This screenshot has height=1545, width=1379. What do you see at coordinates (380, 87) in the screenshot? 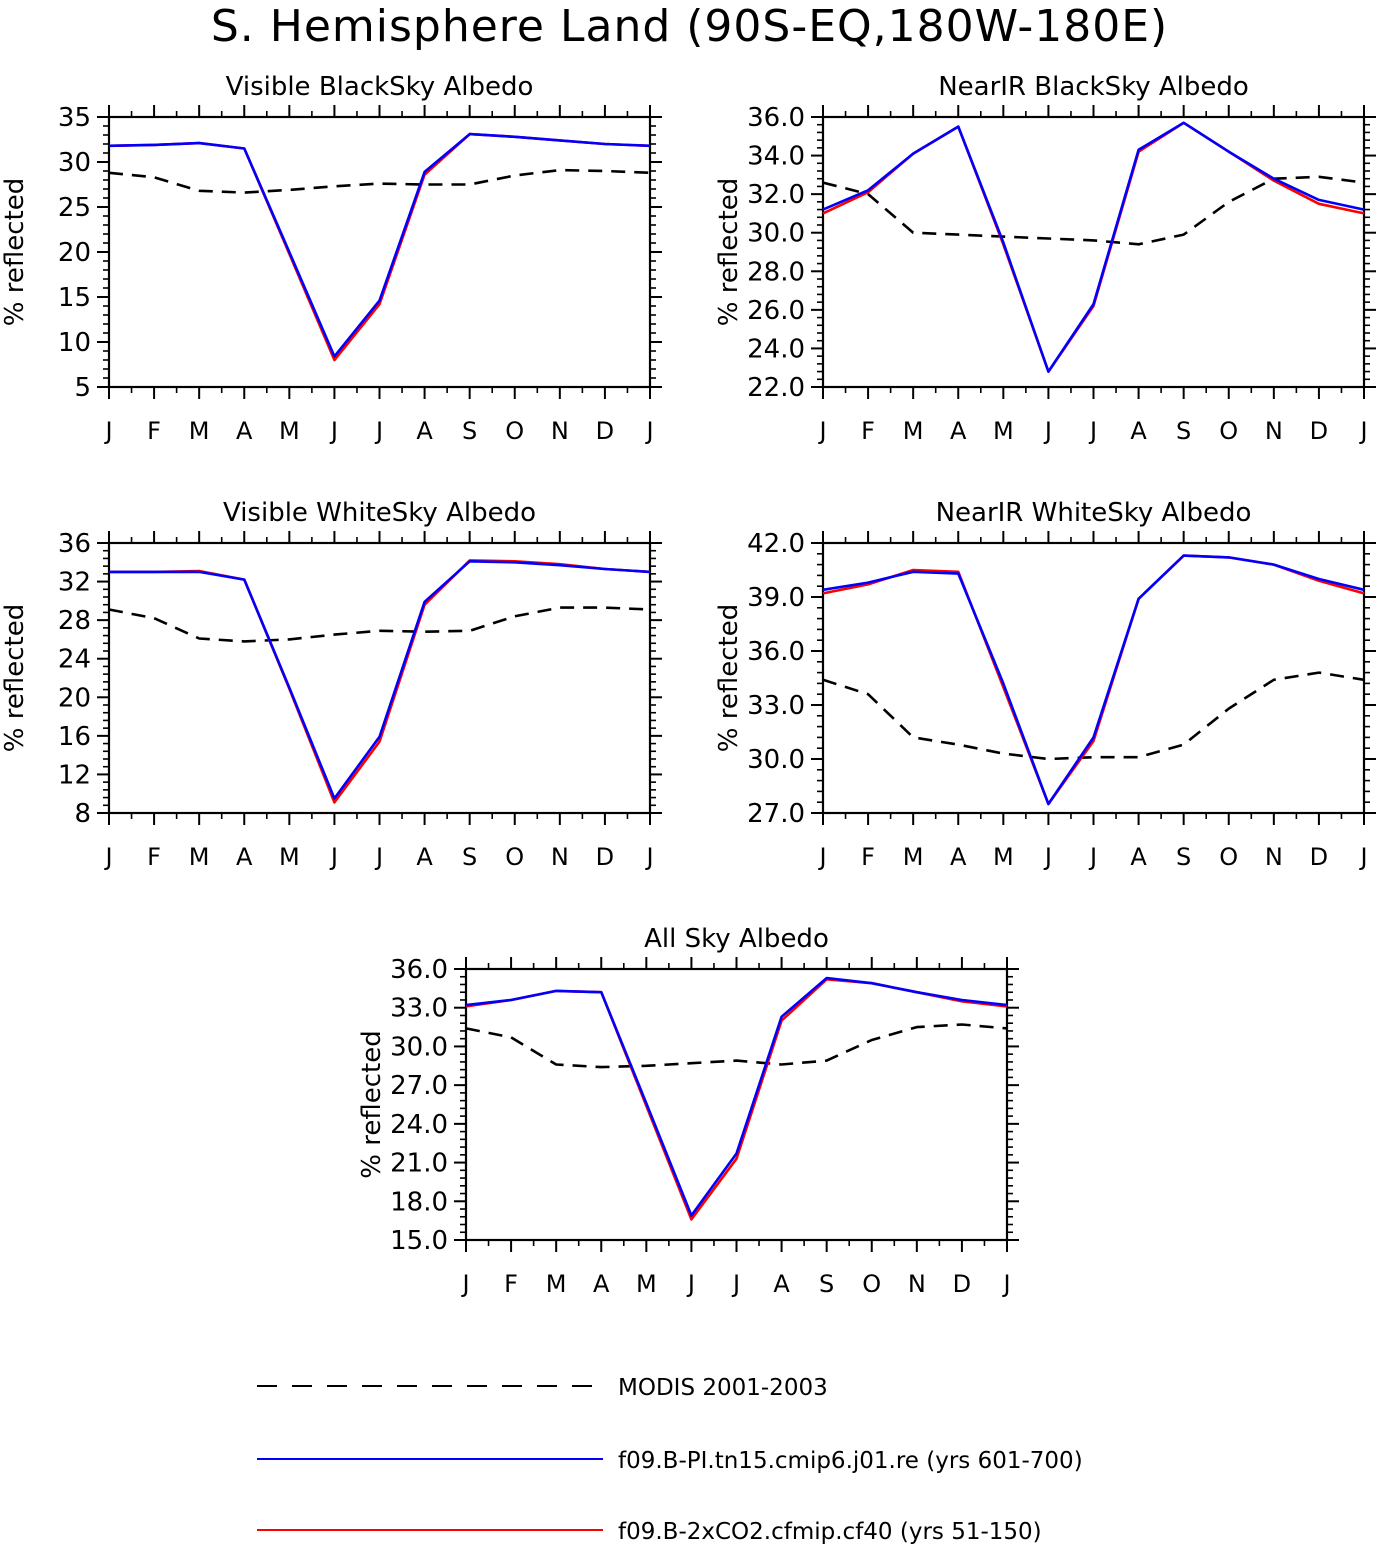
I see `chart-title: Visible BlackSky Albedo` at bounding box center [380, 87].